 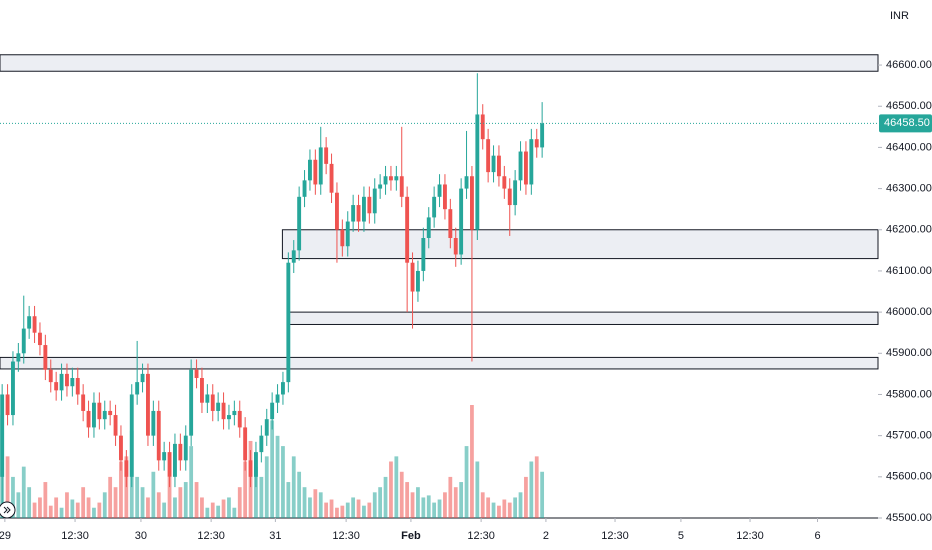 I want to click on y-tick-label: 45900.00, so click(x=909, y=353).